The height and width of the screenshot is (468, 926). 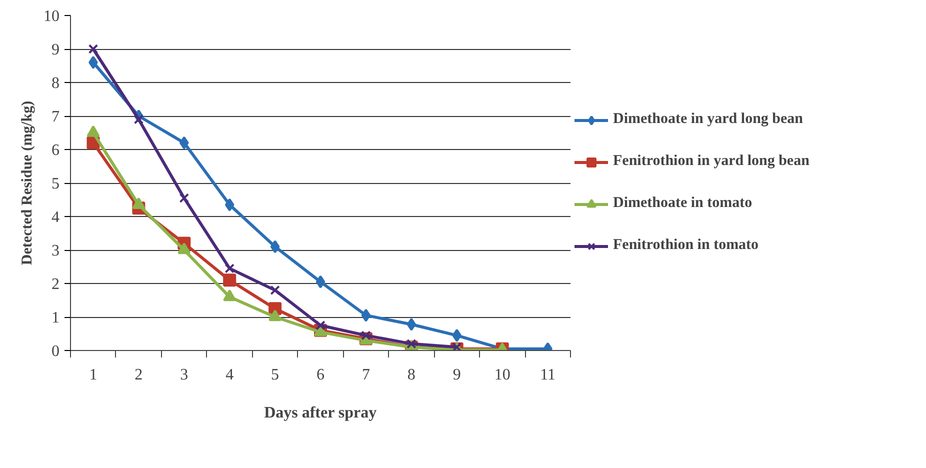 I want to click on legend-label: Dimethoate in tomato, so click(x=682, y=203).